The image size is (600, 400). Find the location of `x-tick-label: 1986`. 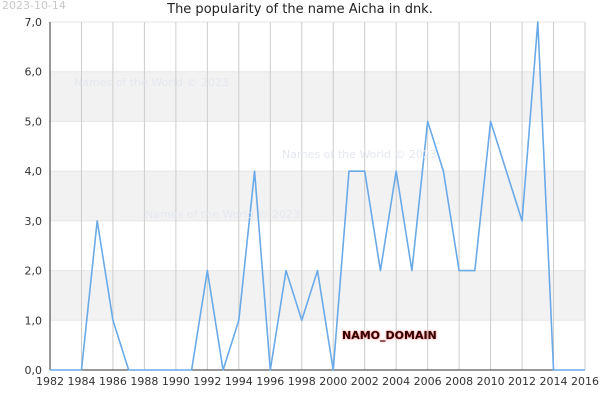

x-tick-label: 1986 is located at coordinates (113, 381).